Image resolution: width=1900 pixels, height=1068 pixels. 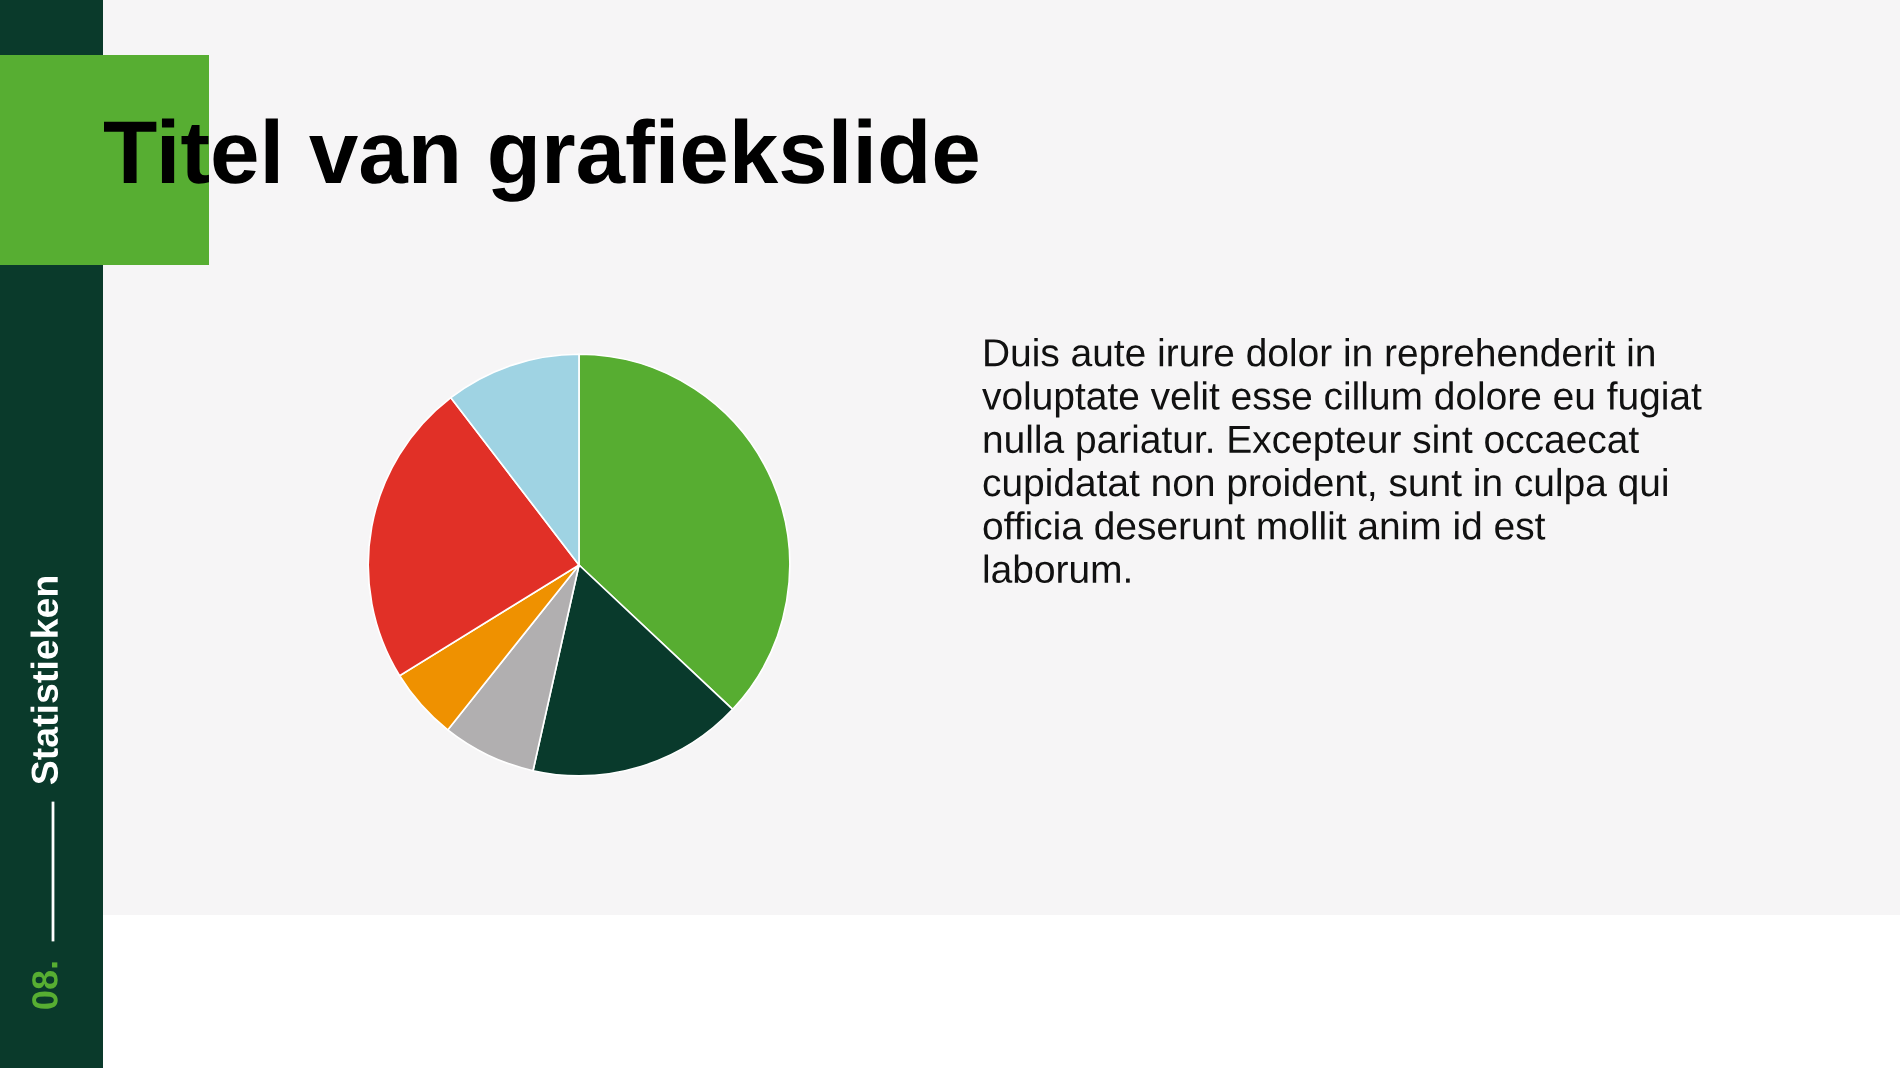 I want to click on text: Statistieken, so click(x=44, y=681).